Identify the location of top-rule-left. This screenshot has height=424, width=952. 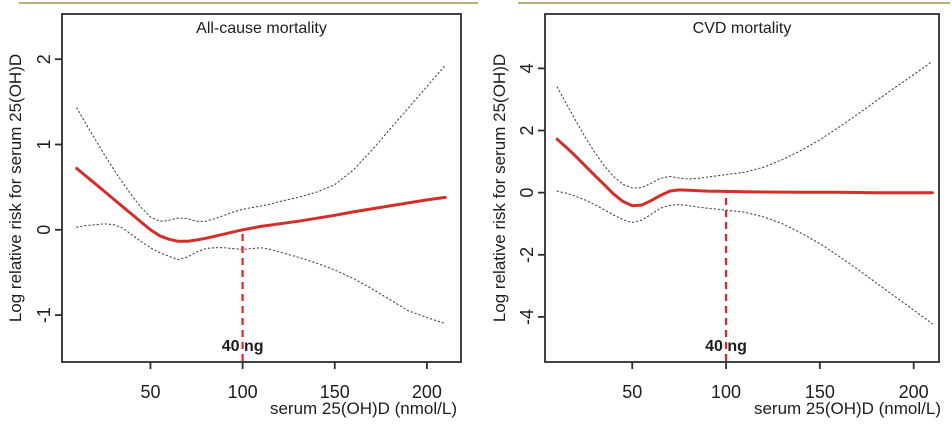
(248, 3).